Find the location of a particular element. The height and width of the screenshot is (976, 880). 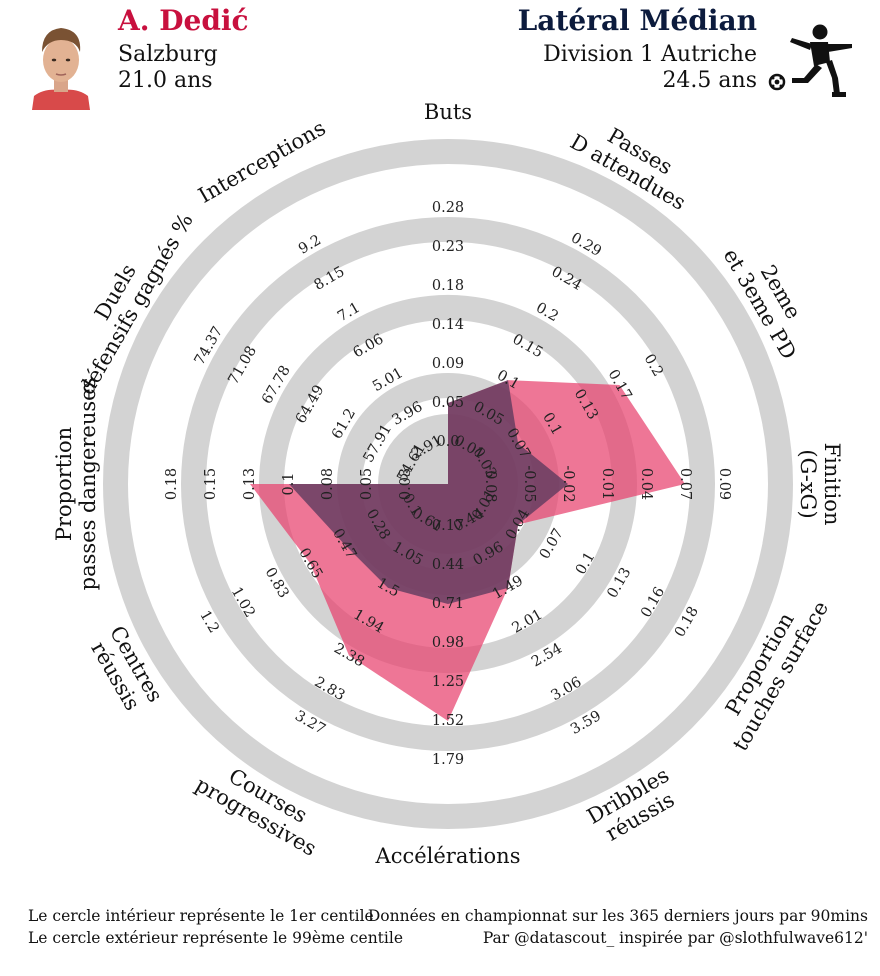

radar-tick-label: 1.79 is located at coordinates (448, 760).